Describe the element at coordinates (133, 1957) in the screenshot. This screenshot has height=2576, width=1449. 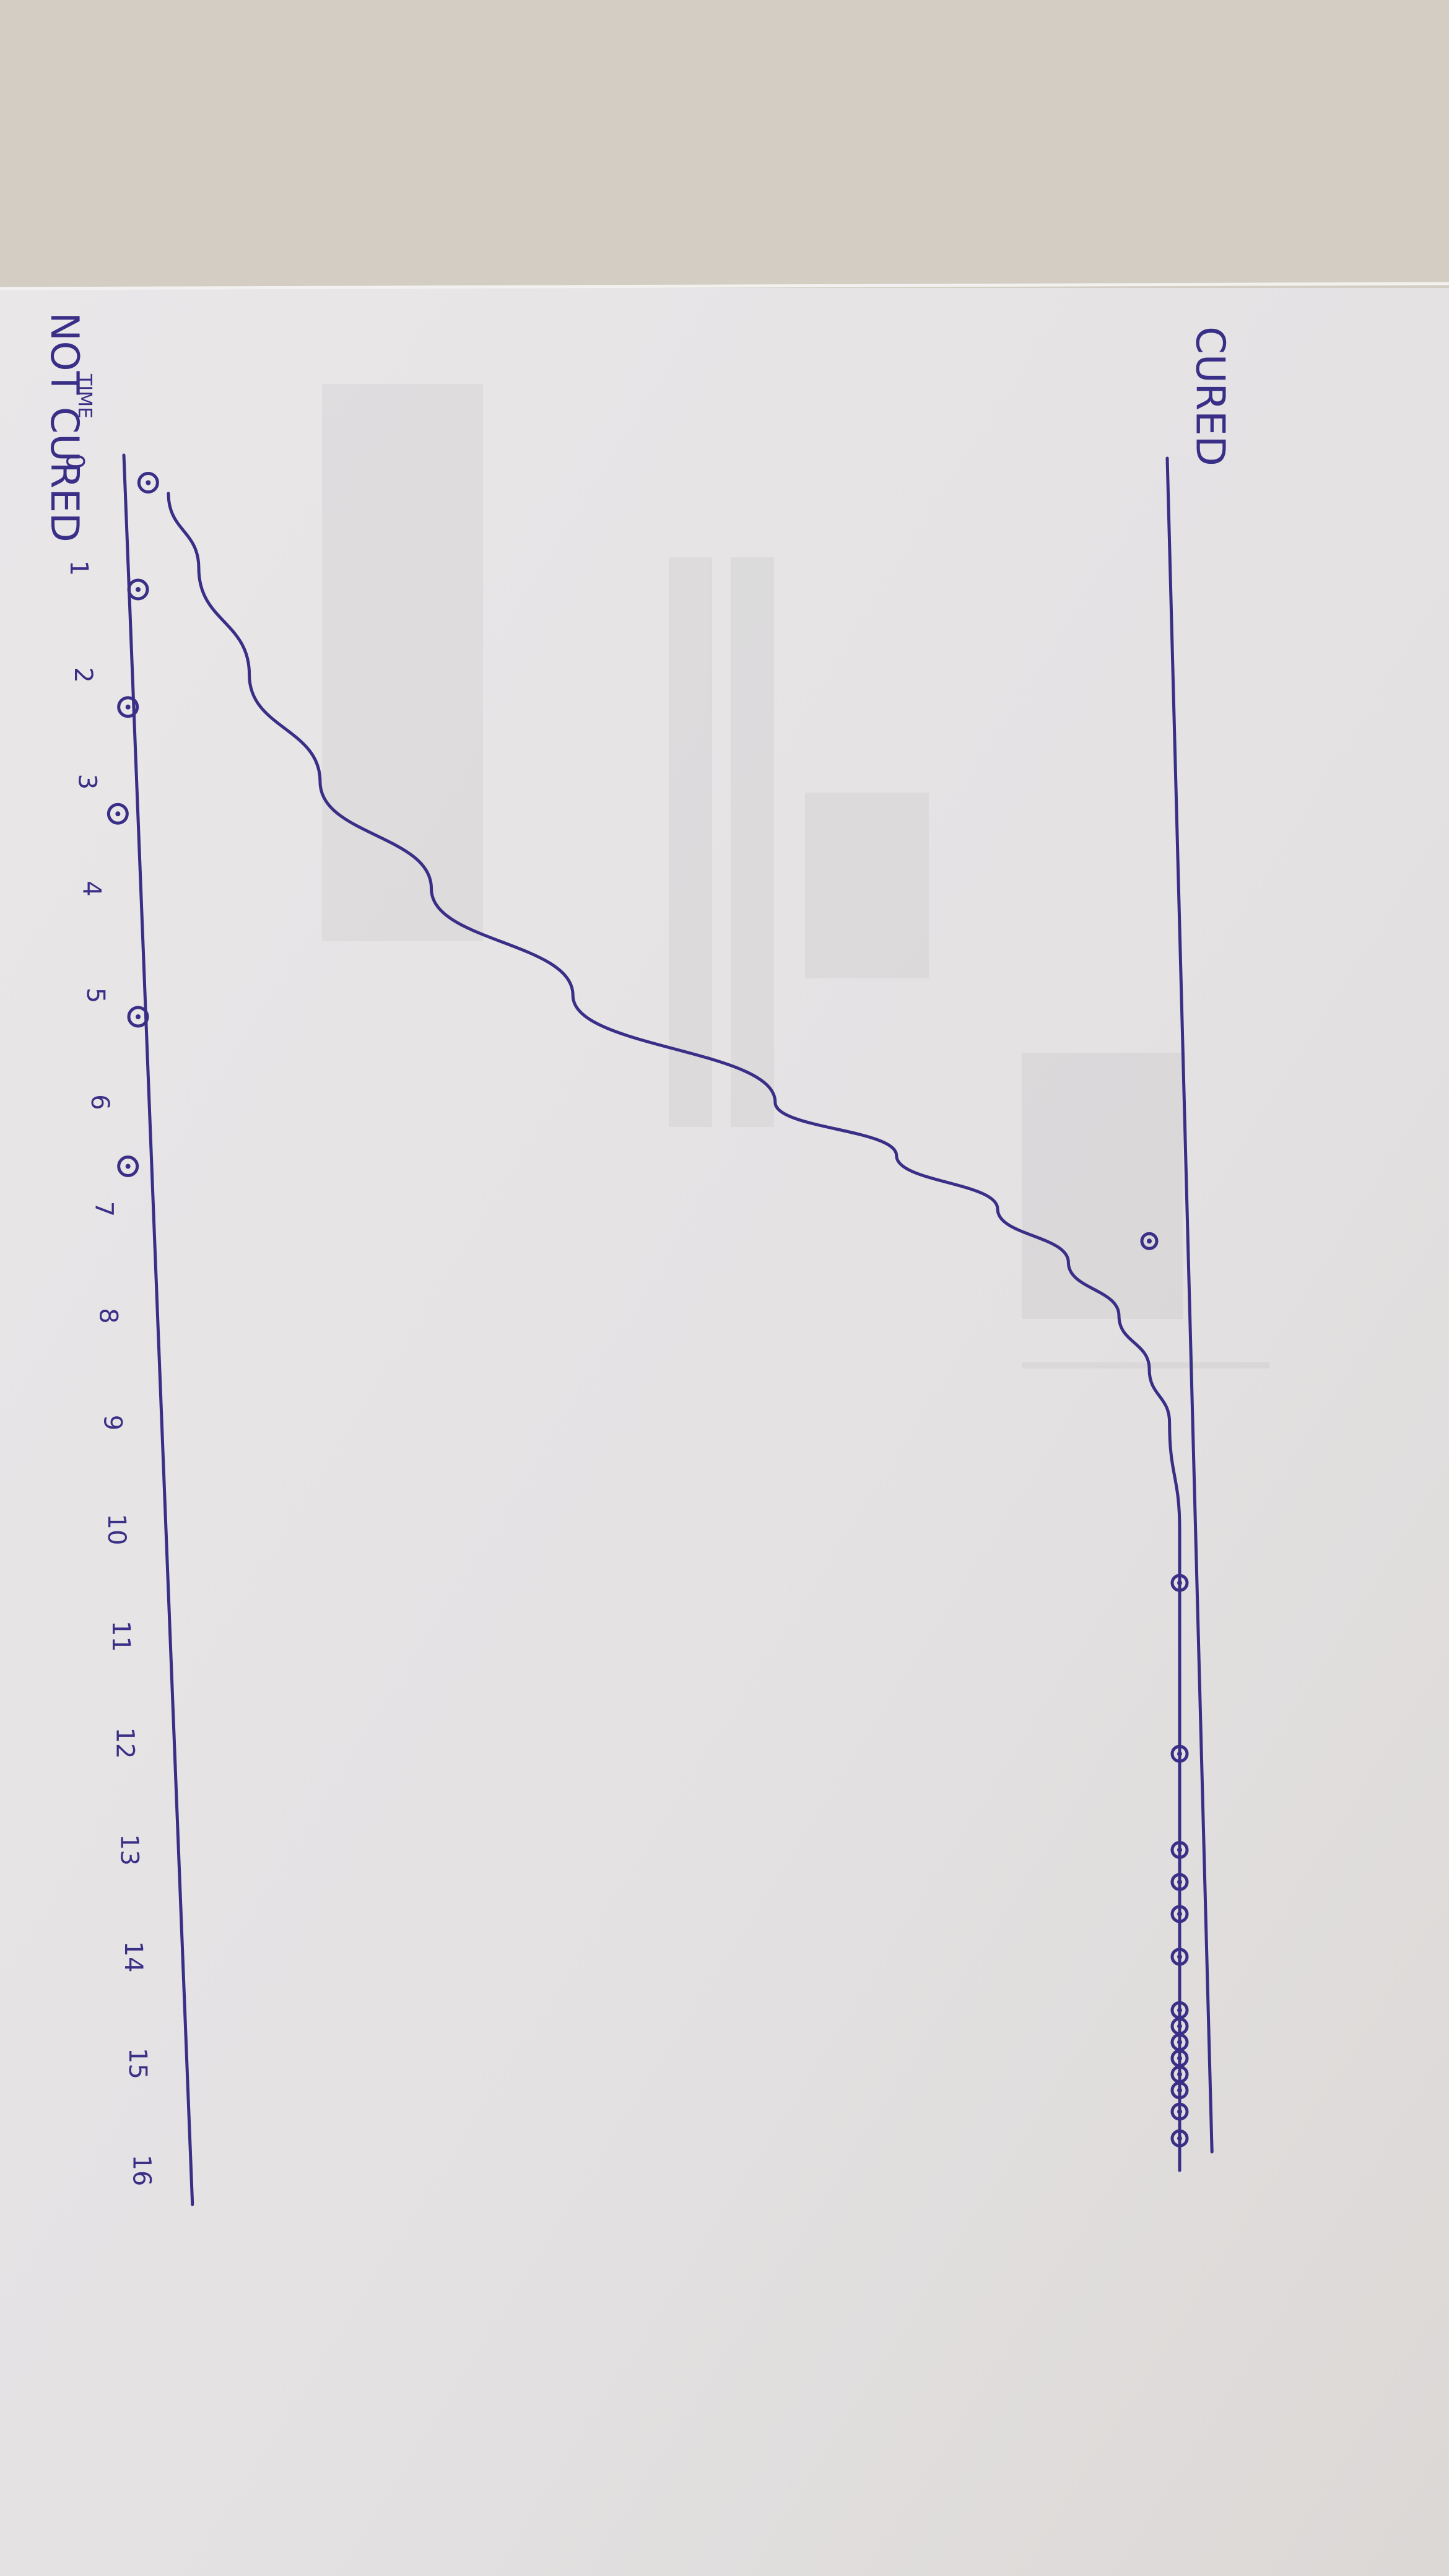
I see `x-tick-label: 14` at that location.